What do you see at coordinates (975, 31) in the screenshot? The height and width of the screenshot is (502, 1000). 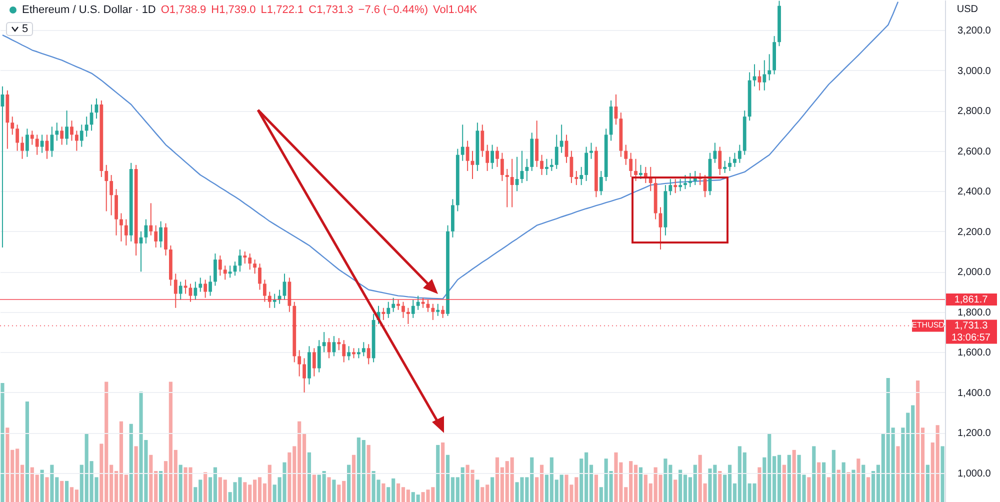 I see `y-tick-label: 3,200.0` at bounding box center [975, 31].